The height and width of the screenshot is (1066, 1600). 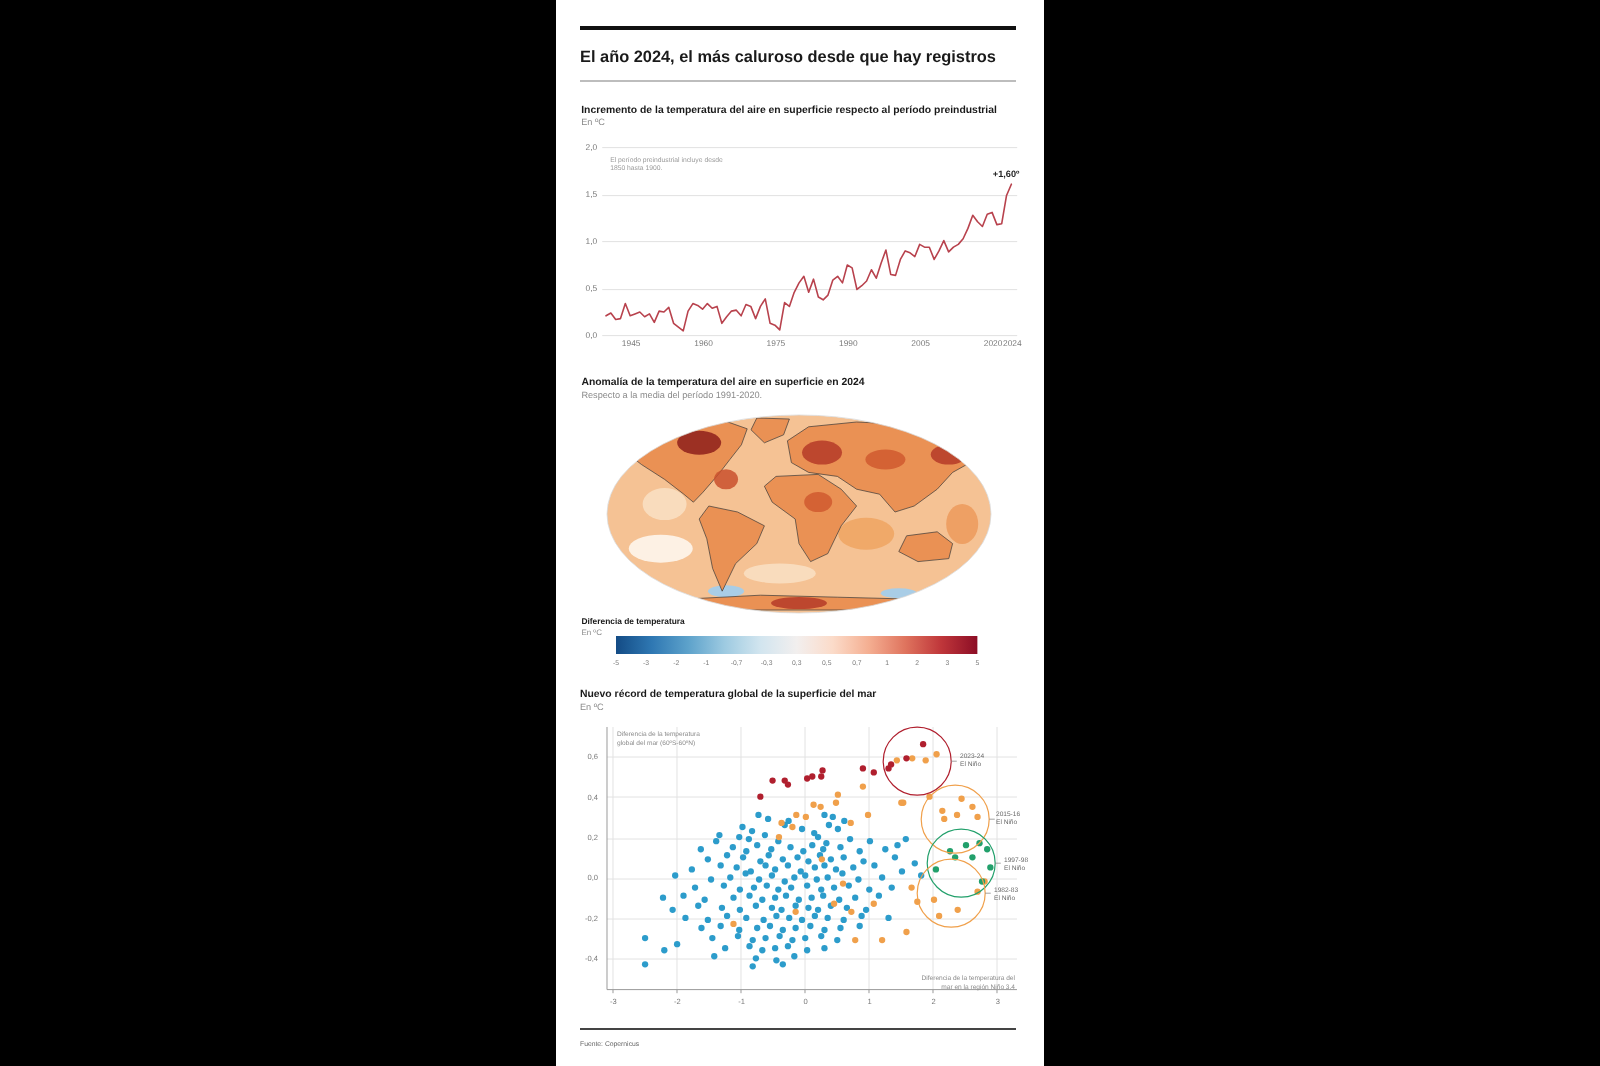 I want to click on text: El año 2024, el más caluroso desde que hay registros, so click(x=788, y=58).